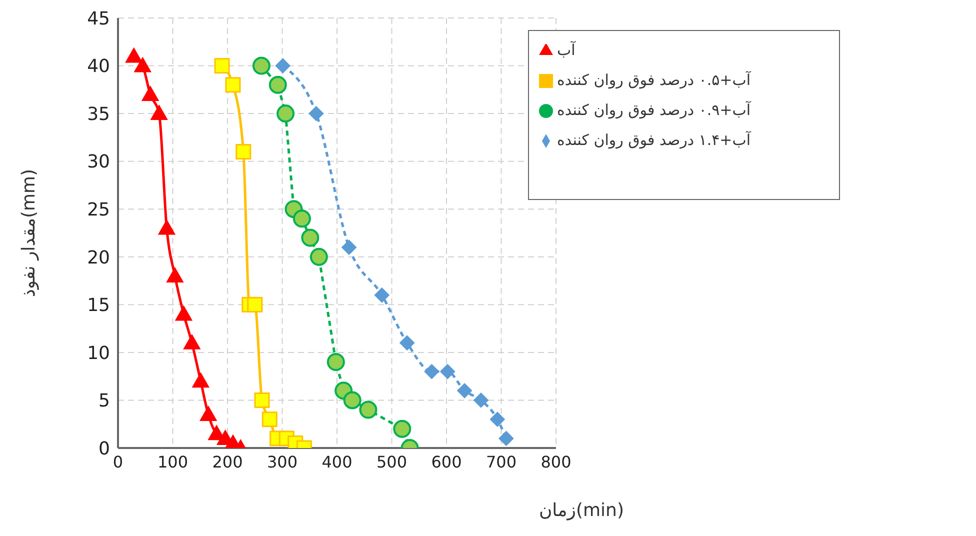 This screenshot has height=536, width=976. What do you see at coordinates (282, 462) in the screenshot?
I see `x-tick-label: 300` at bounding box center [282, 462].